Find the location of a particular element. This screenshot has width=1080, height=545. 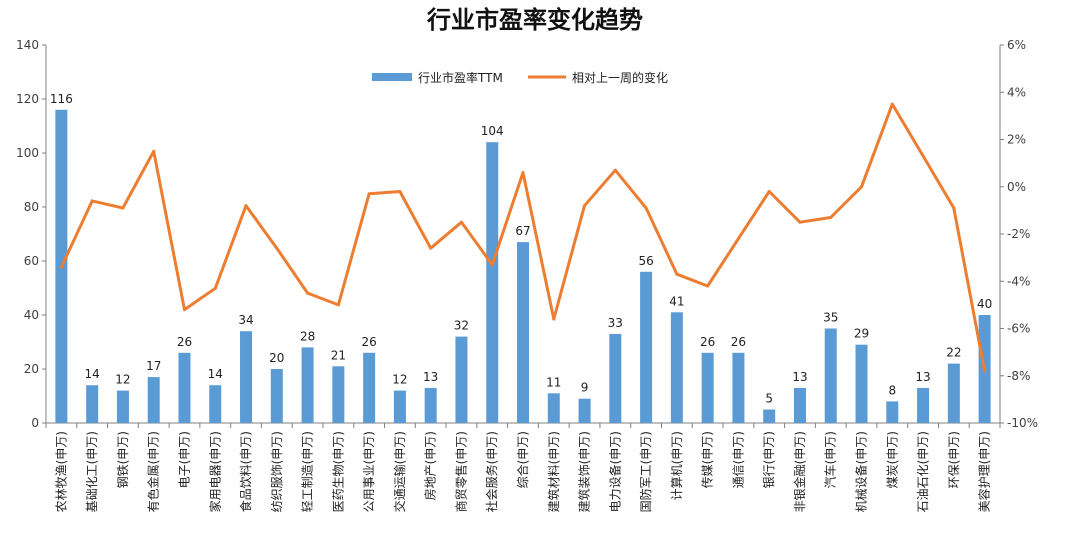

bar-data-label: 20 is located at coordinates (276, 358).